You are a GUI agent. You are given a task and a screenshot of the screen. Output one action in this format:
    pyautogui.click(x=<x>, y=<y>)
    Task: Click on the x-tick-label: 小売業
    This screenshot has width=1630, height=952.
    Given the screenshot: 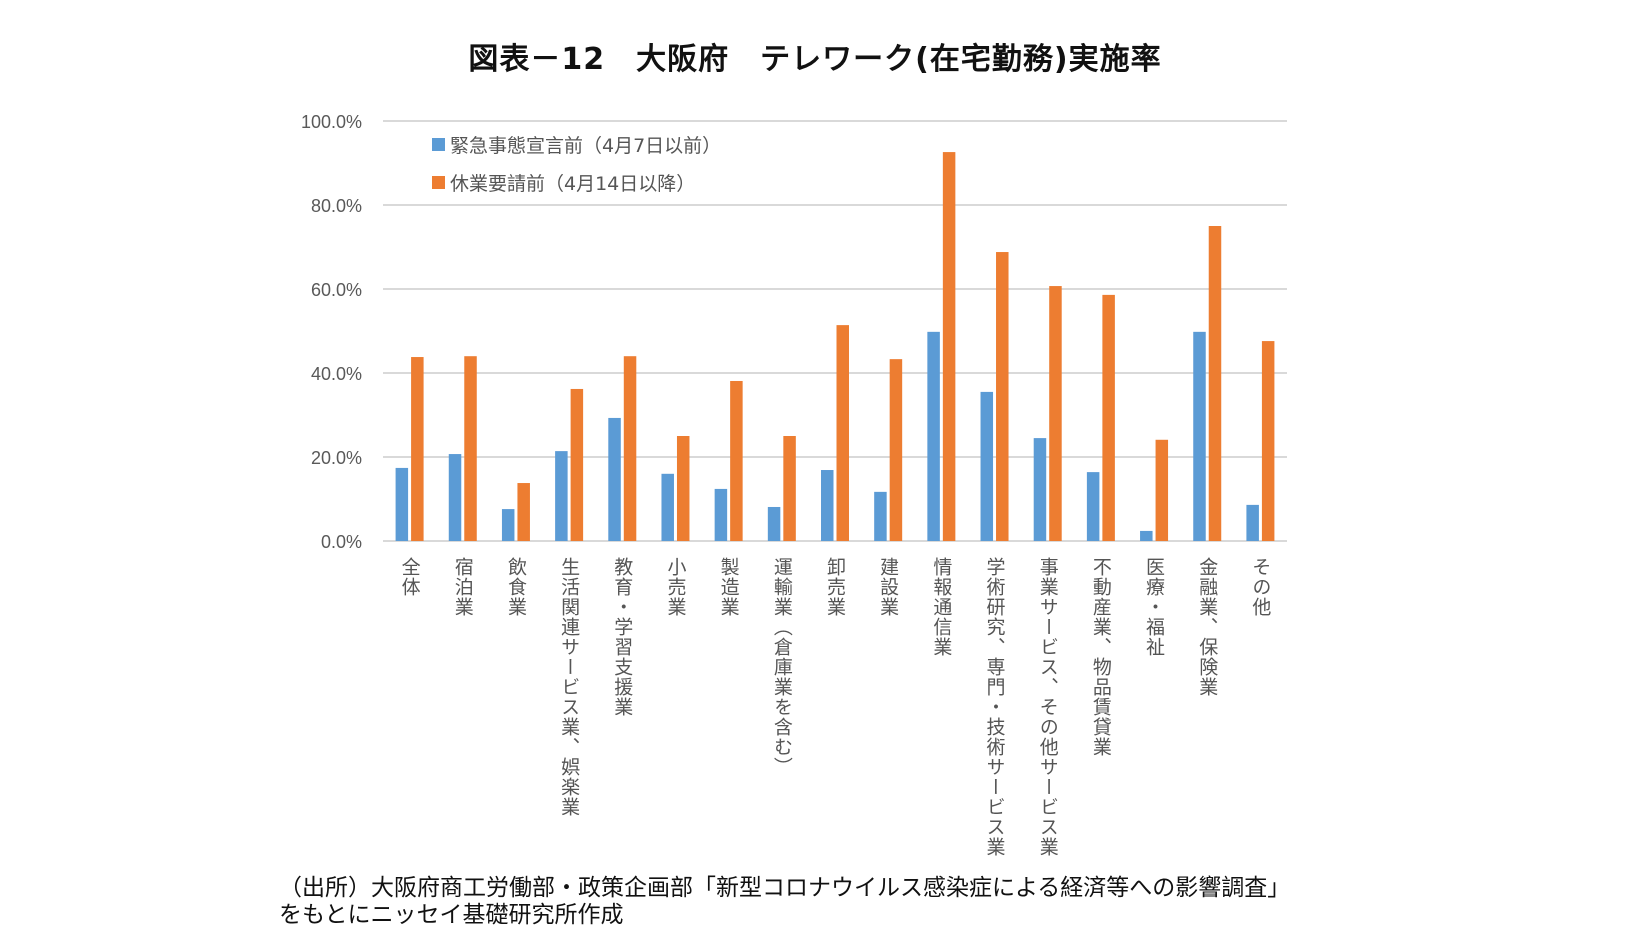 What is the action you would take?
    pyautogui.click(x=675, y=587)
    